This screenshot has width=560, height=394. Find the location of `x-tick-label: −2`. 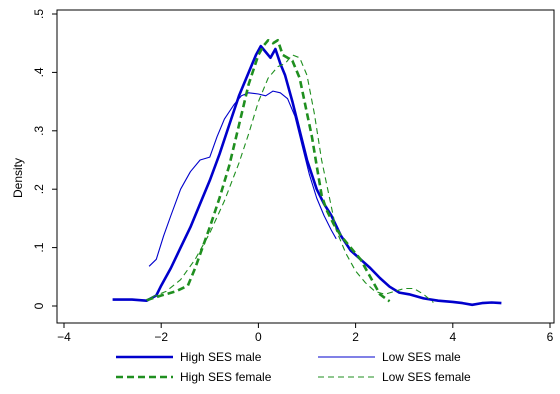

x-tick-label: −2 is located at coordinates (161, 337).